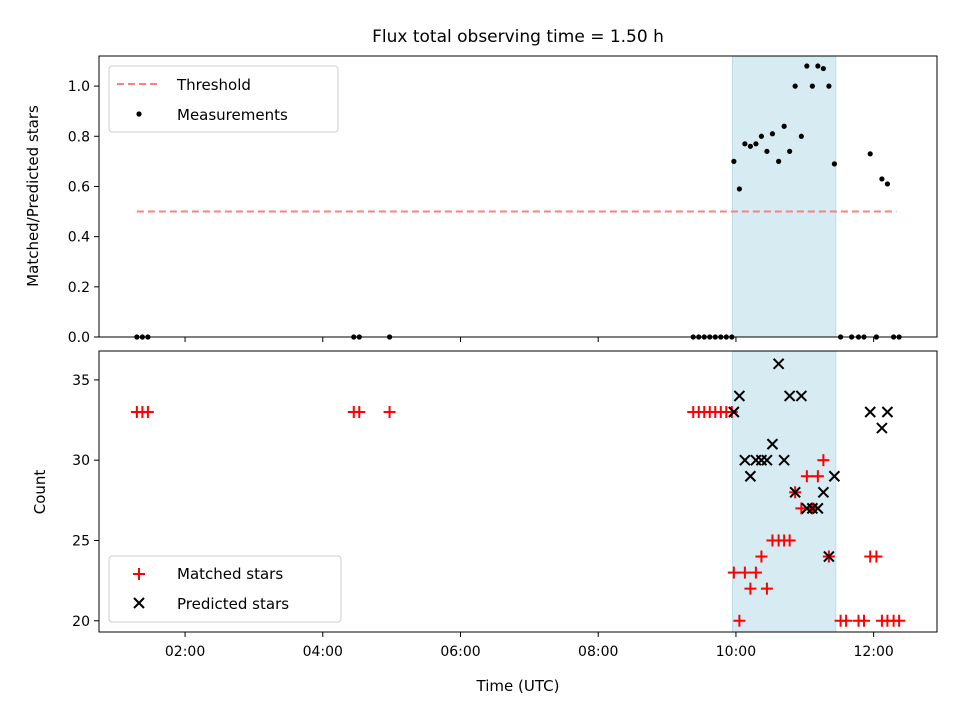 This screenshot has height=720, width=960. What do you see at coordinates (598, 652) in the screenshot?
I see `bottom-x-tick-label: 08:00` at bounding box center [598, 652].